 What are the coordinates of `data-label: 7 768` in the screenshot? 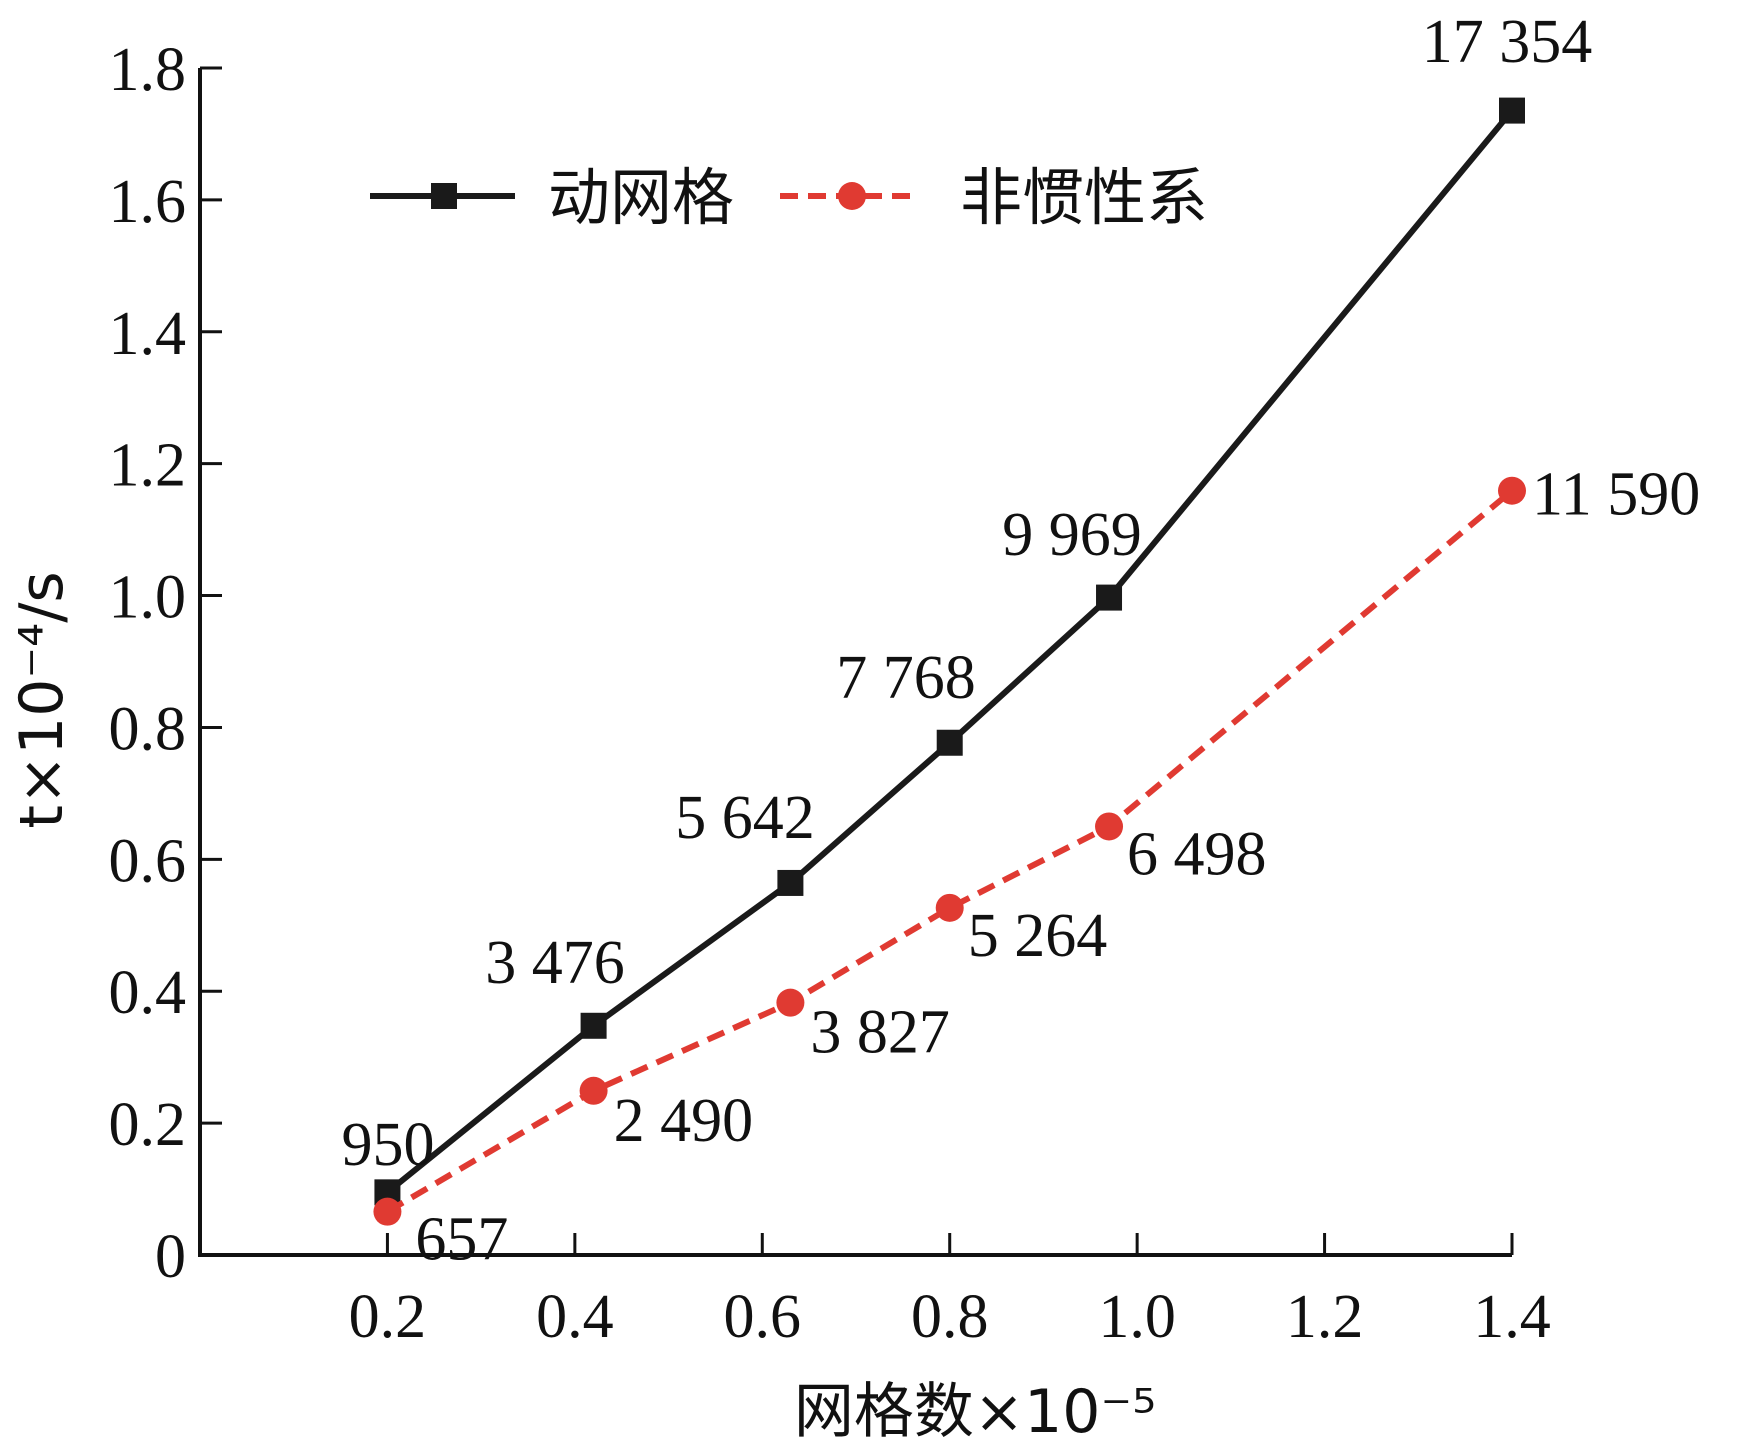 It's located at (906, 678).